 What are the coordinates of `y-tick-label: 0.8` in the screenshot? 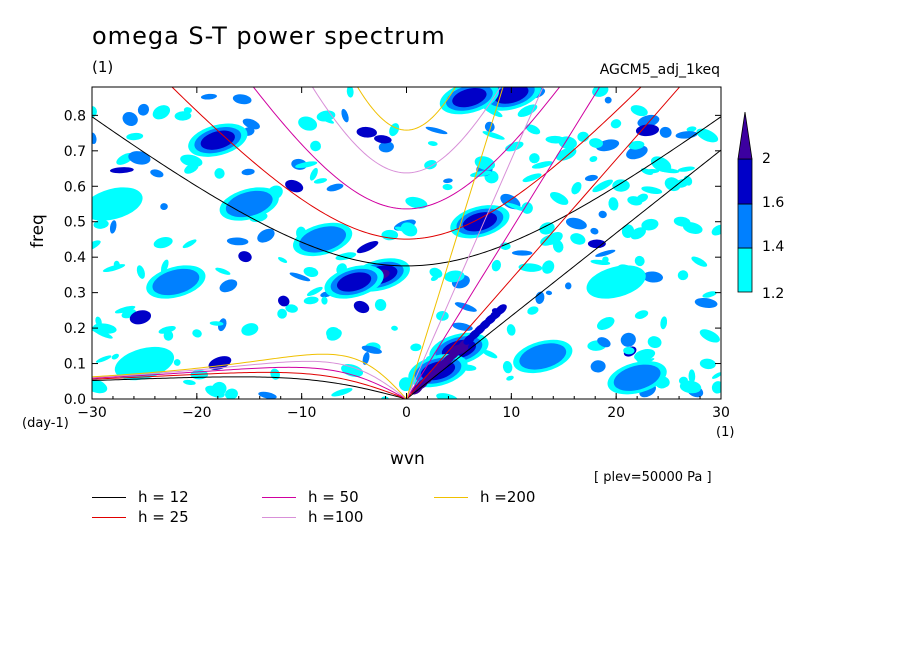 It's located at (75, 116).